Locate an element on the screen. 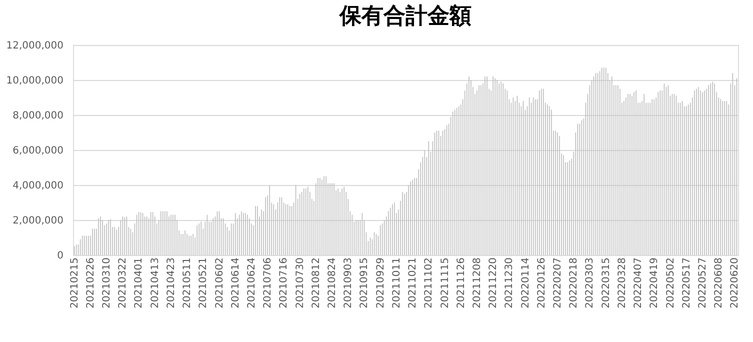  x-tick-label: 20220126 is located at coordinates (542, 283).